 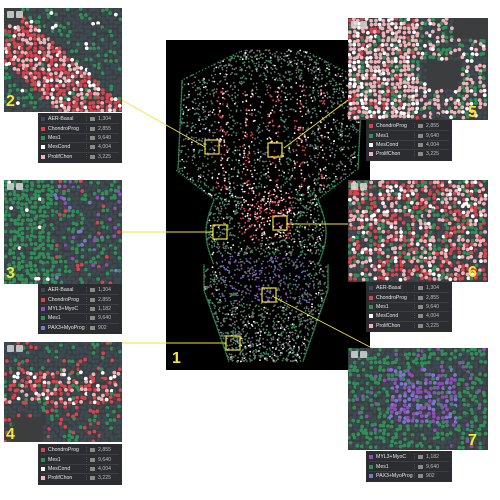 I want to click on legend-item: AER-Basal ⋮ 1,304, so click(x=80, y=119).